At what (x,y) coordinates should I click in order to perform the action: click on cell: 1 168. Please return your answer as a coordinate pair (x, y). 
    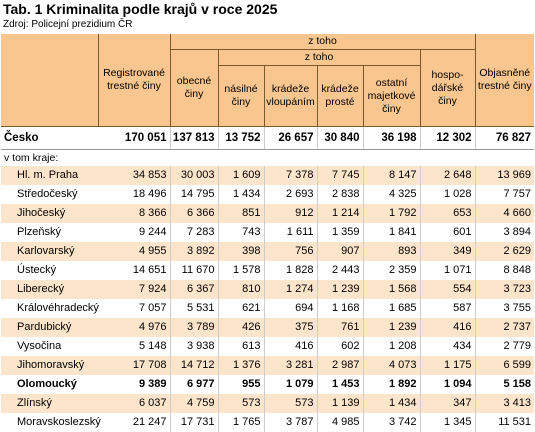
    Looking at the image, I should click on (340, 308).